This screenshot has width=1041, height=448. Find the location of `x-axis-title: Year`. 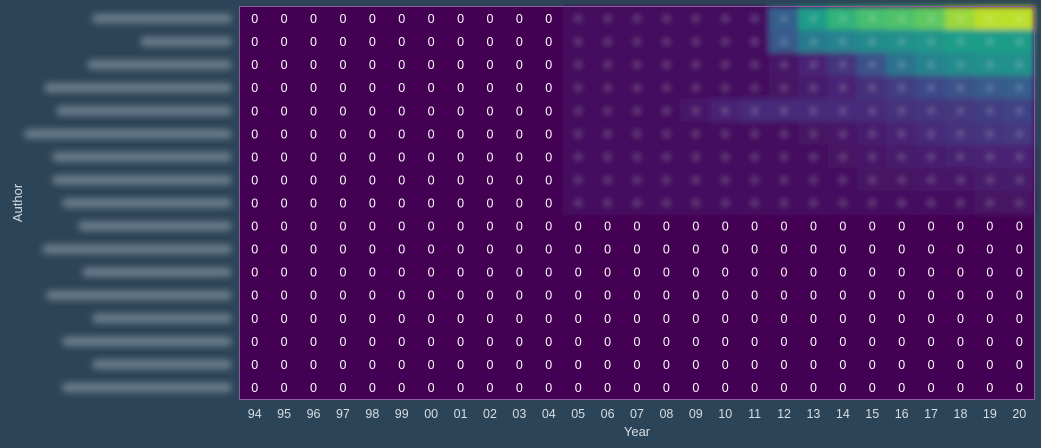

x-axis-title: Year is located at coordinates (637, 431).